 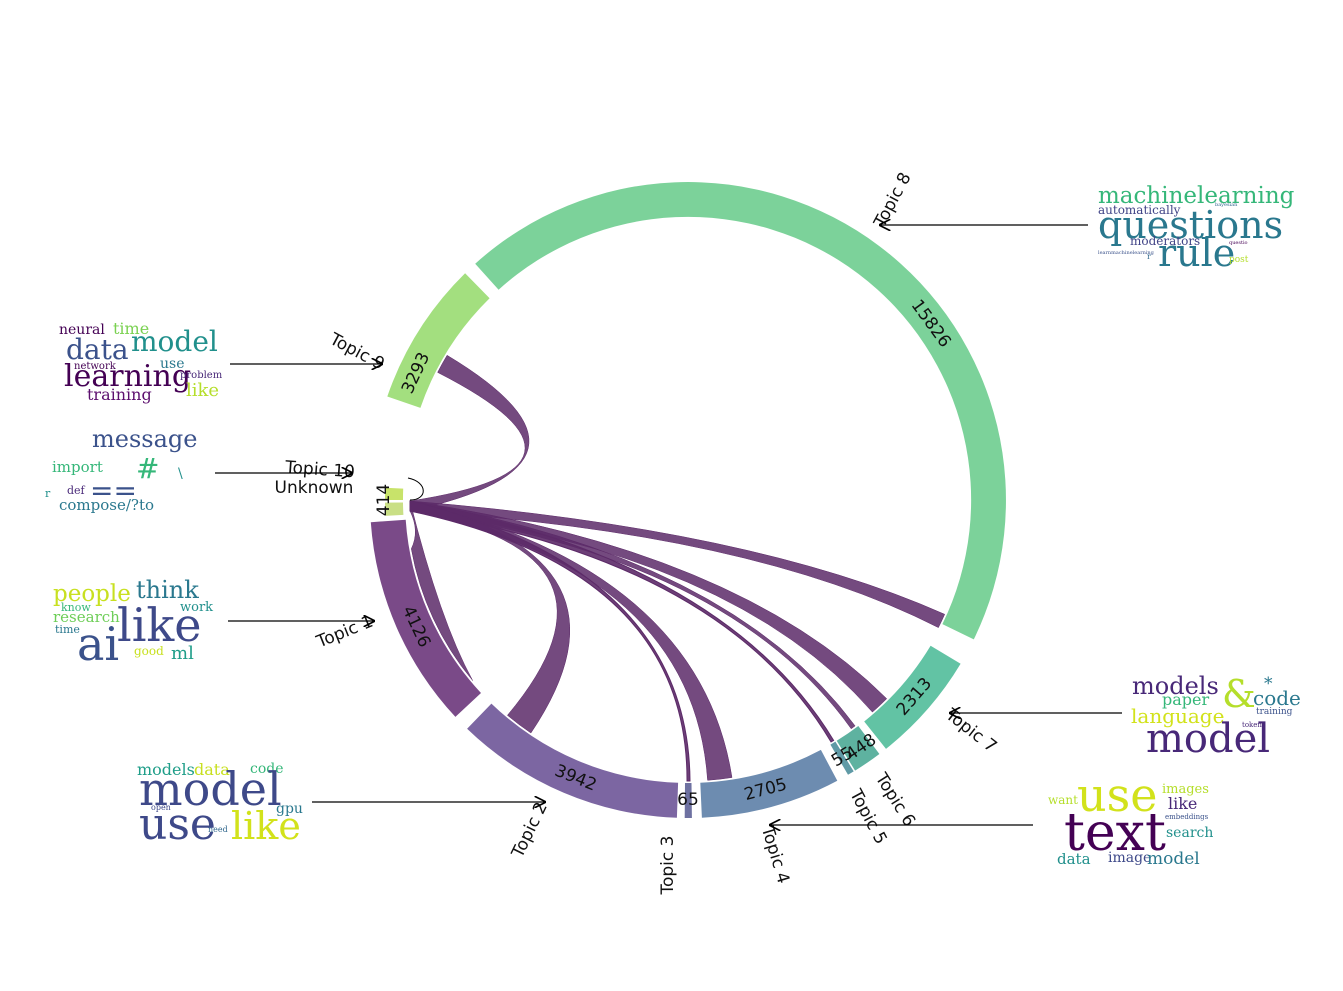 I want to click on wordcloud-word: message, so click(x=144, y=439).